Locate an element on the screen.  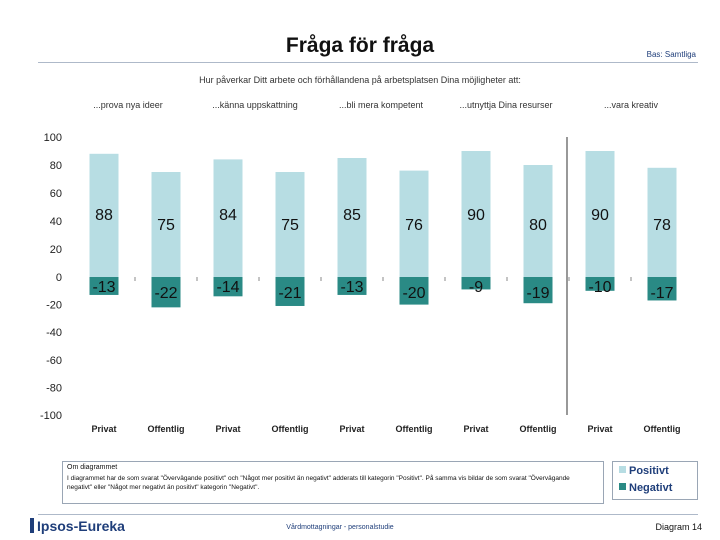
footer-divider is located at coordinates (368, 514).